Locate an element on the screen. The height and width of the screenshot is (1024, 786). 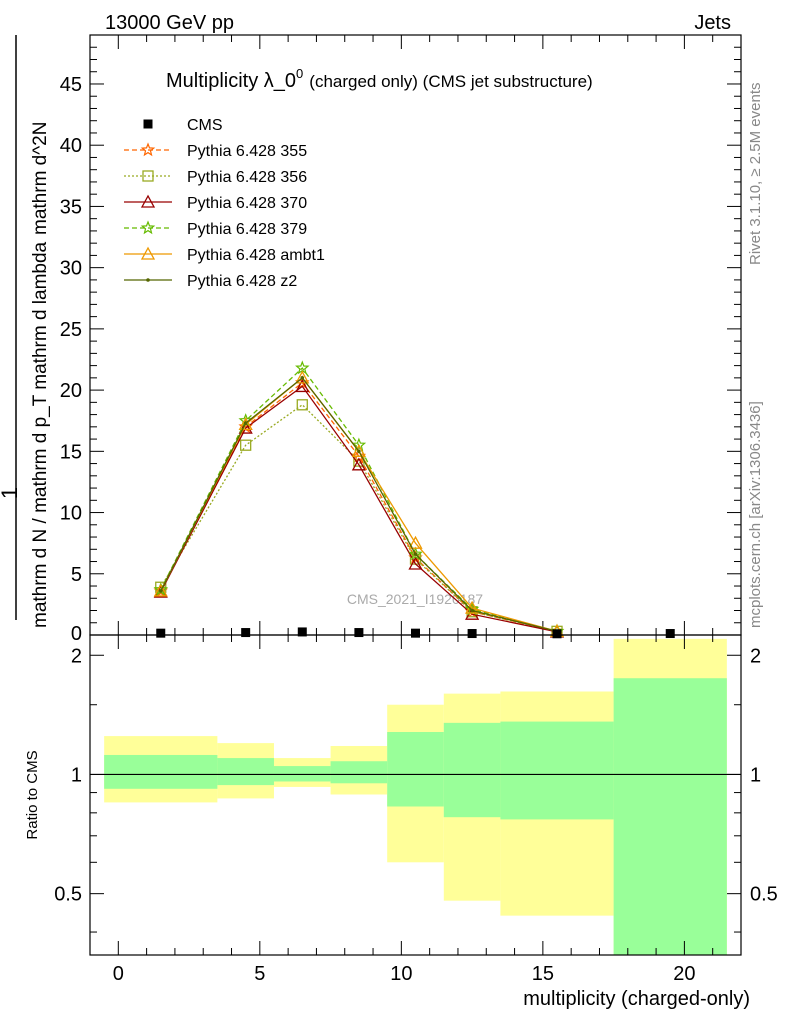
header-left: 13000 GeV pp is located at coordinates (169, 23).